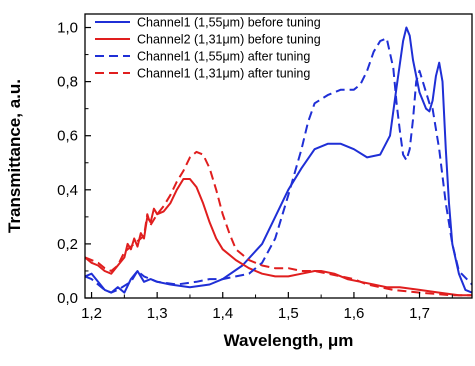 The height and width of the screenshot is (366, 475). Describe the element at coordinates (67, 82) in the screenshot. I see `y-tick-label: 0,8` at that location.